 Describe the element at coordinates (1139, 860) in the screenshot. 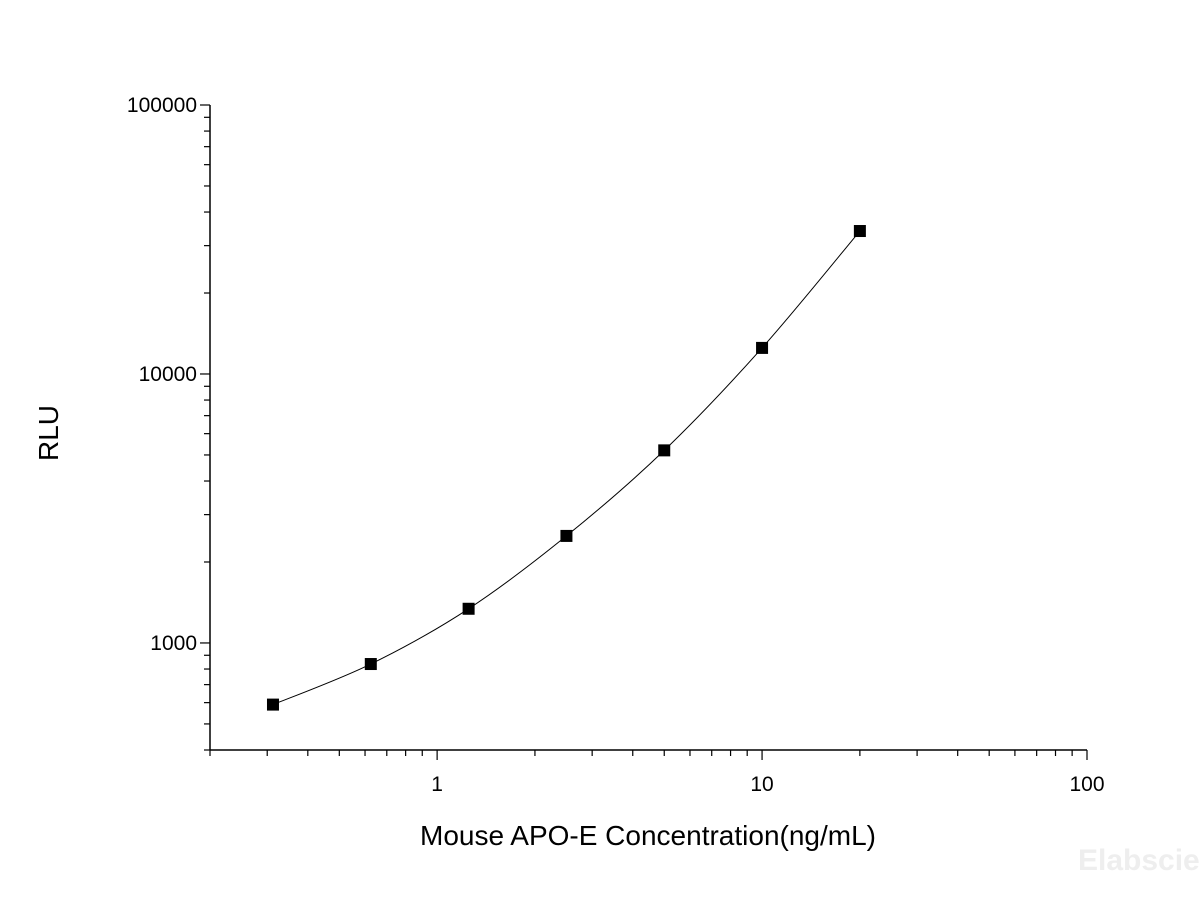

I see `watermark-text: Elabscience` at that location.